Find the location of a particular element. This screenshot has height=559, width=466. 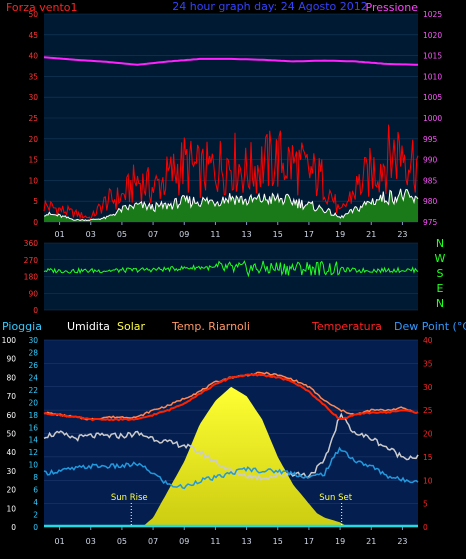

humidity-tick-label: 26 is located at coordinates (33, 365).